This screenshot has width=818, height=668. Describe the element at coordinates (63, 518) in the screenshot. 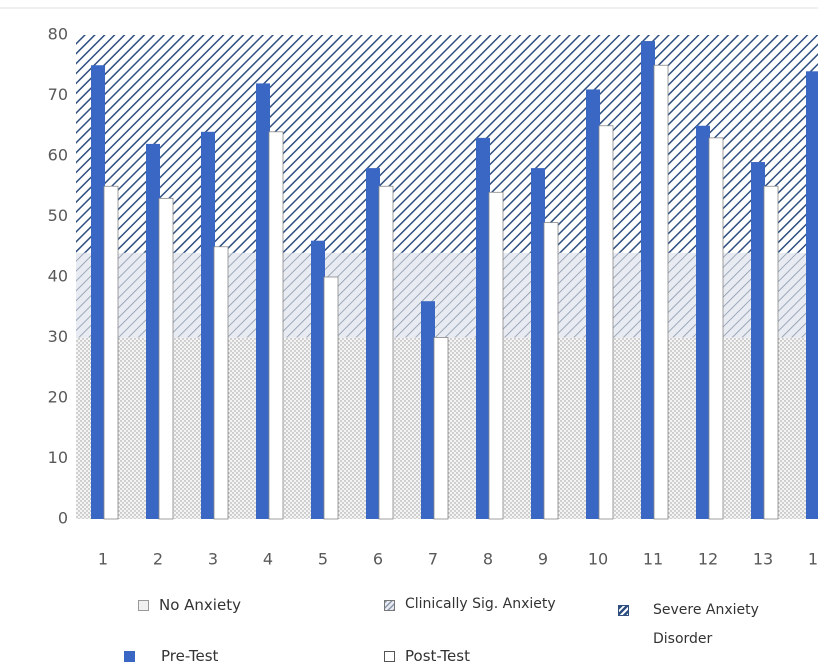

I see `y-tick-label: 0` at that location.